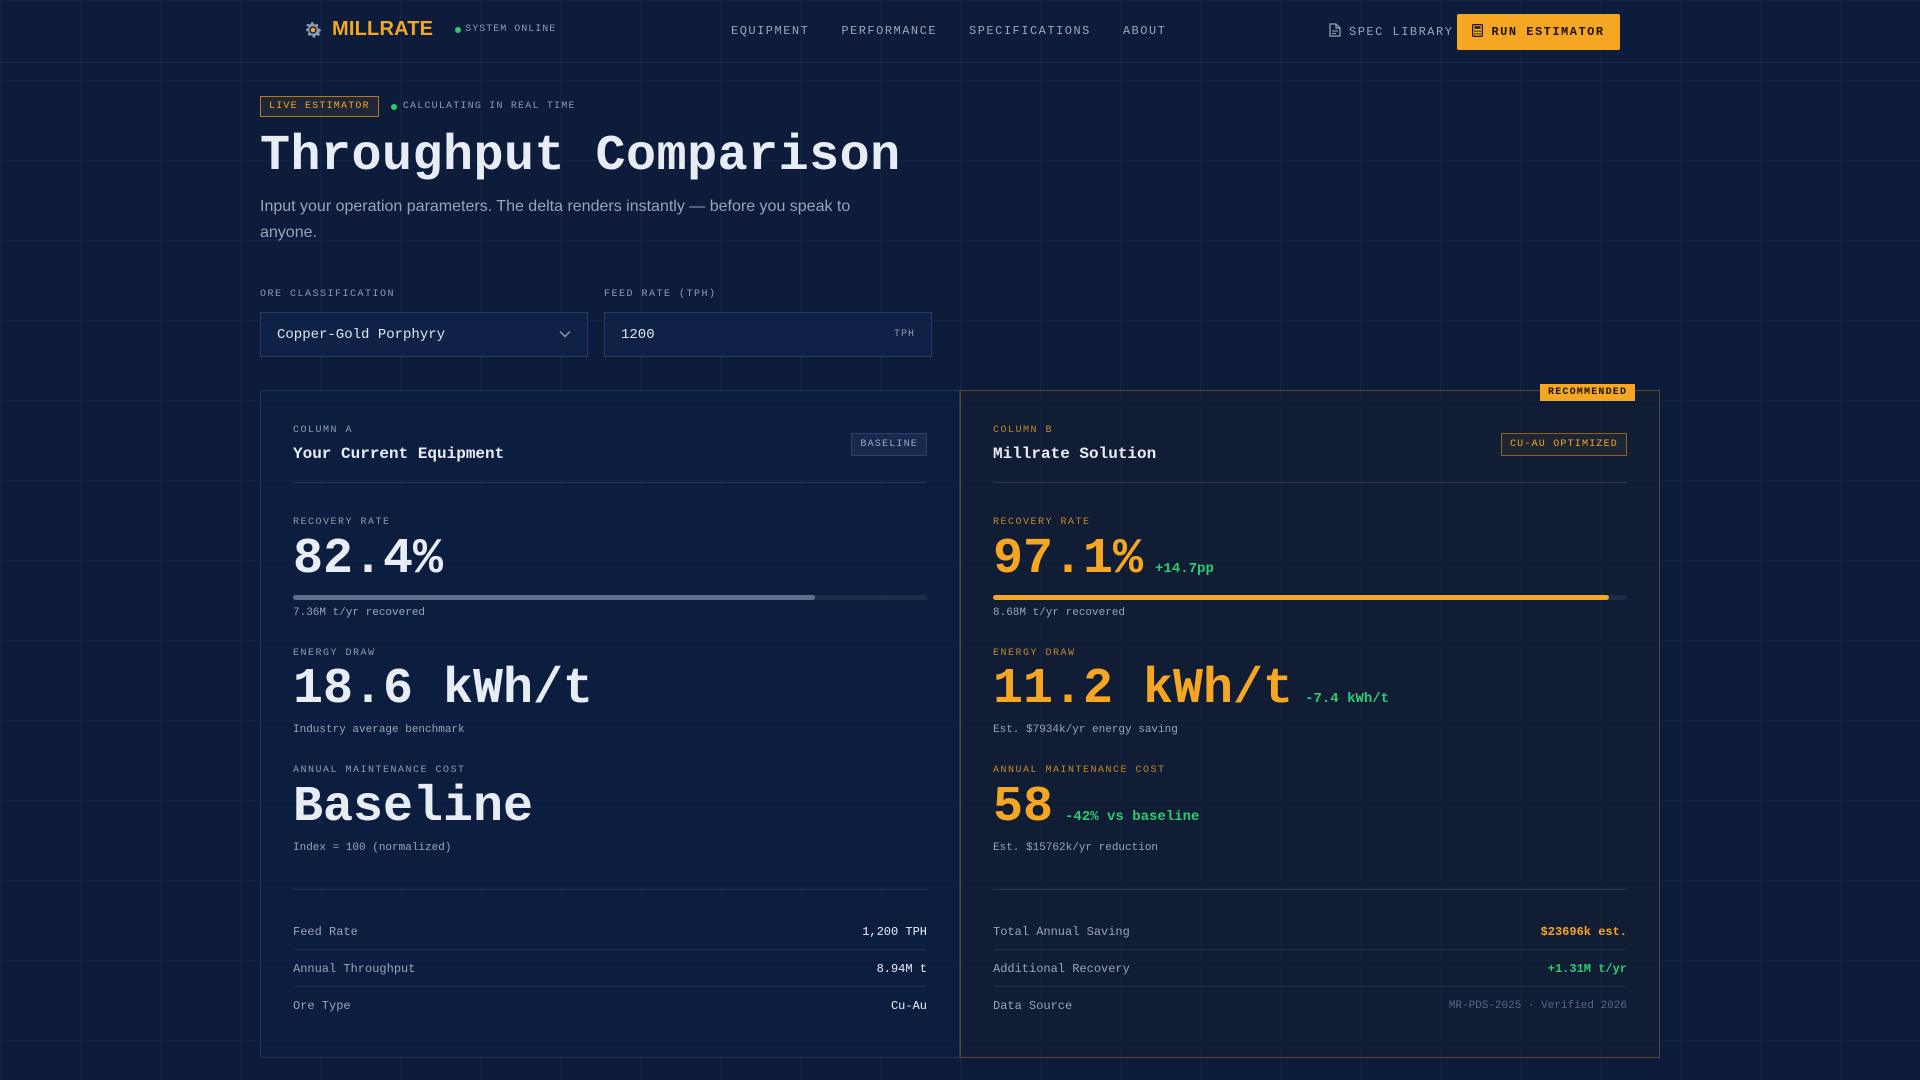 The width and height of the screenshot is (1920, 1080). Describe the element at coordinates (1310, 932) in the screenshot. I see `summary-row: Total Annual Saving $23696k est.` at that location.